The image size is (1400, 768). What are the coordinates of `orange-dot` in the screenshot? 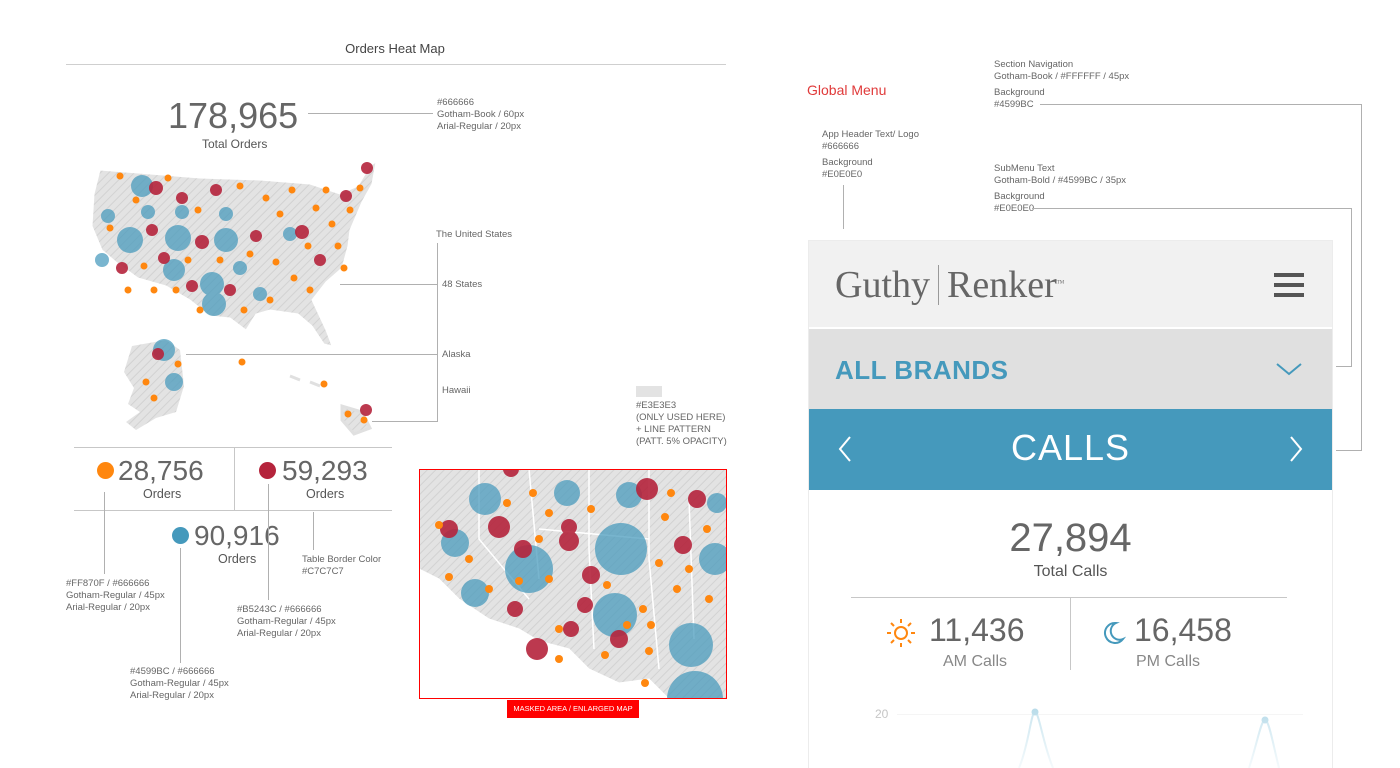 It's located at (105, 470).